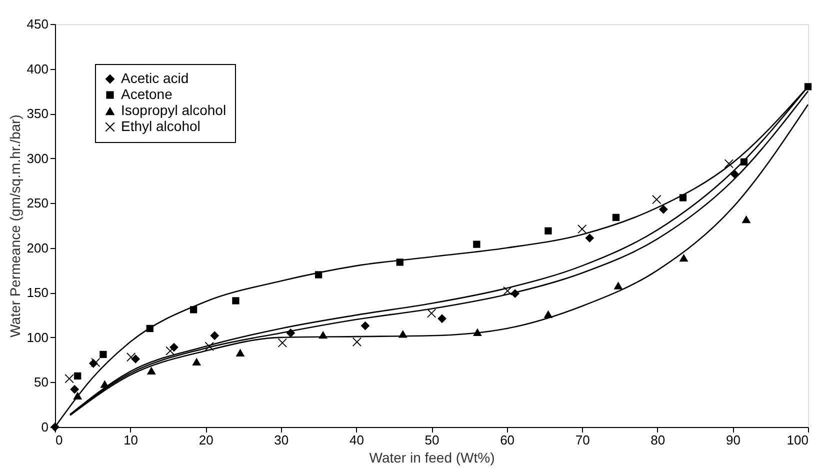  Describe the element at coordinates (147, 94) in the screenshot. I see `legend-label: Acetone` at that location.